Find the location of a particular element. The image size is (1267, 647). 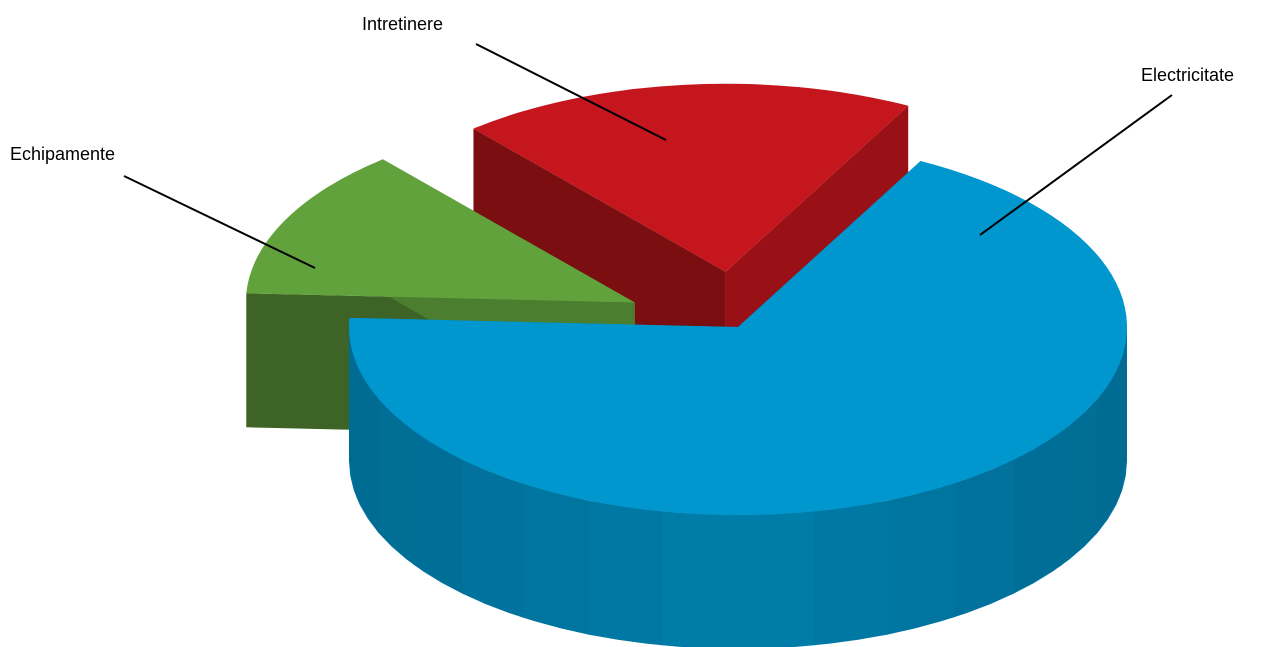

leader-line-echipamente is located at coordinates (219, 222).